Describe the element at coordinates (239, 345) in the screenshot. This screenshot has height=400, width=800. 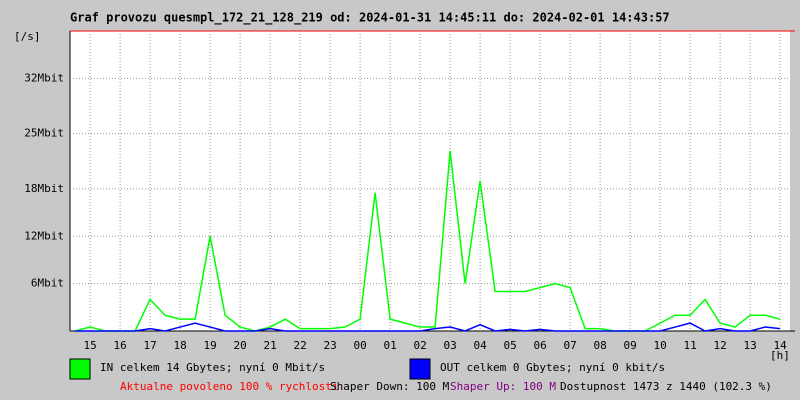
I see `x-tick-label: 20` at that location.